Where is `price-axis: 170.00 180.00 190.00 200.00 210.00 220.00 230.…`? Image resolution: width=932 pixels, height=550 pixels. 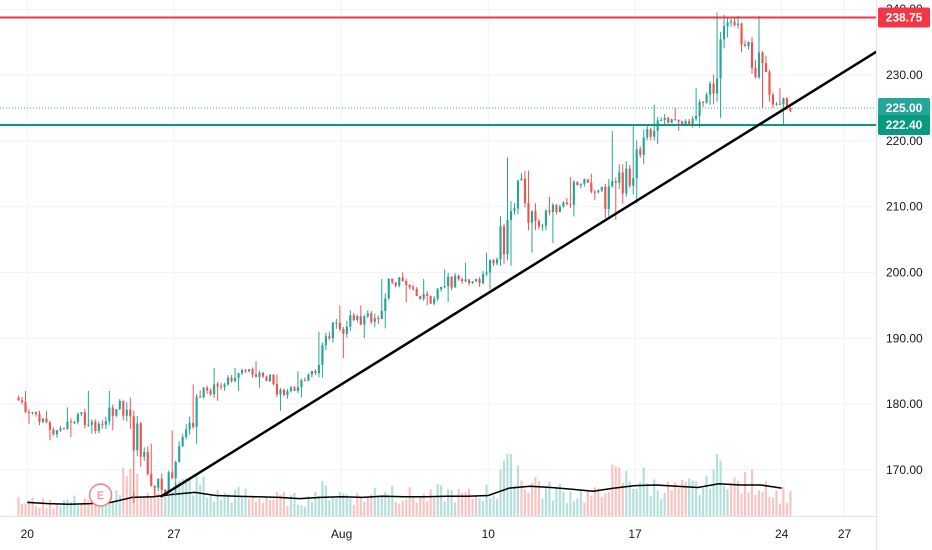 price-axis: 170.00 180.00 190.00 200.00 210.00 220.00 230.… is located at coordinates (904, 275).